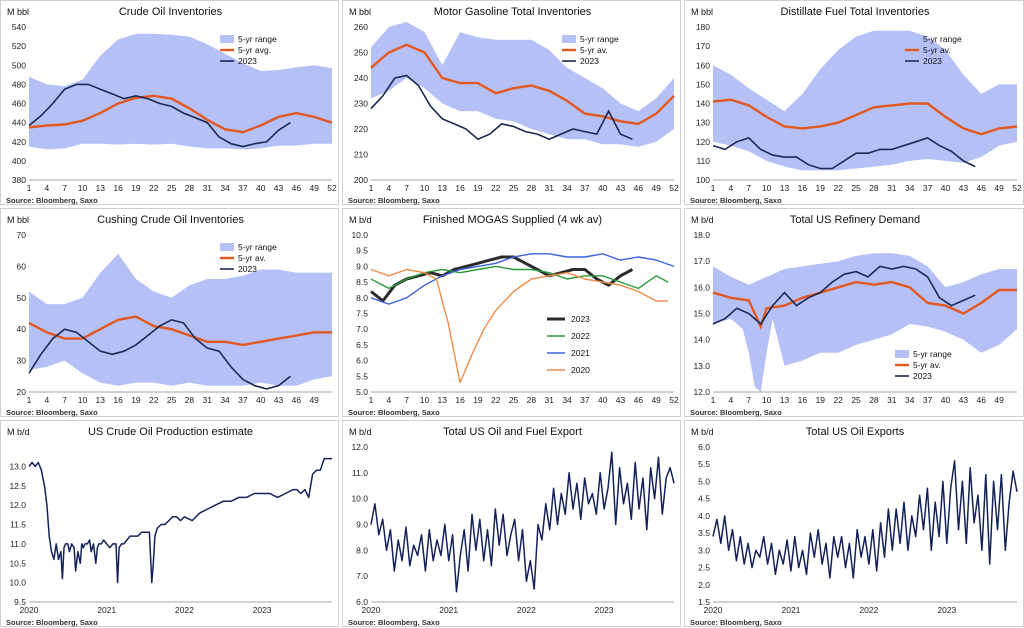  What do you see at coordinates (844, 153) in the screenshot?
I see `line-2023` at bounding box center [844, 153].